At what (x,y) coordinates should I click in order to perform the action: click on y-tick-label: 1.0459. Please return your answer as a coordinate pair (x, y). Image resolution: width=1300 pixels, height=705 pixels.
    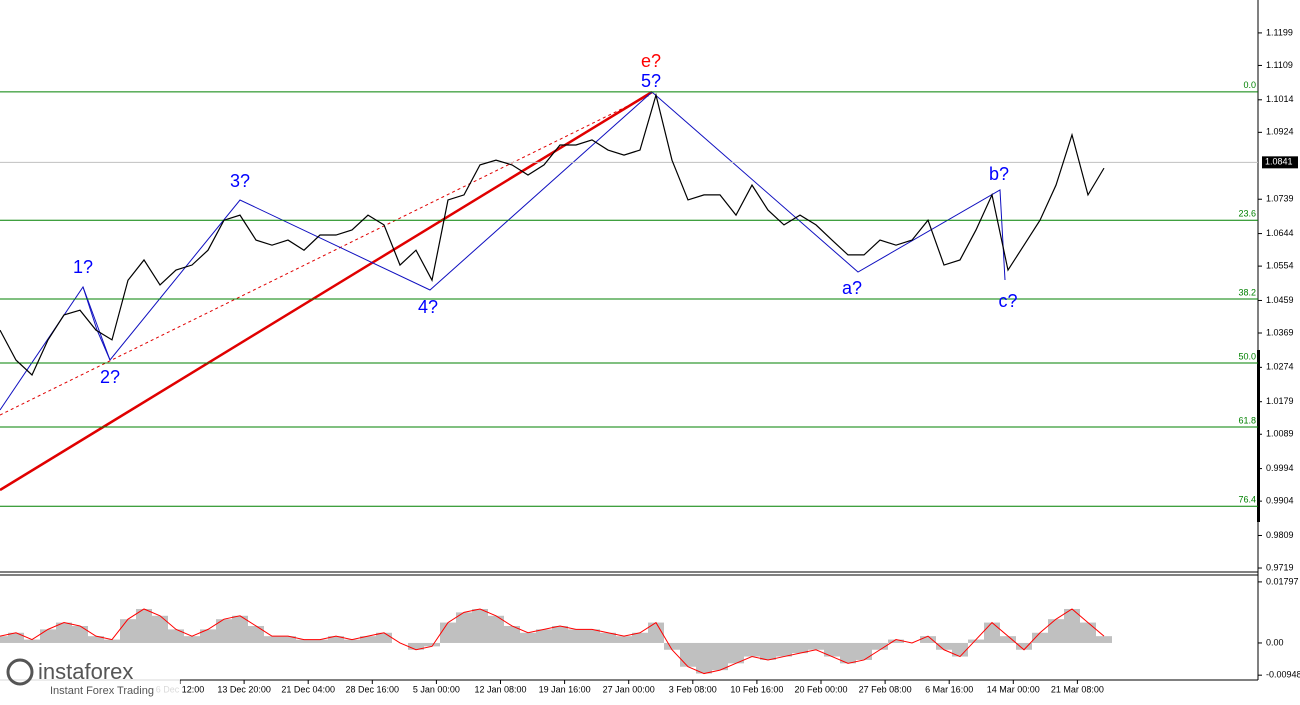
    Looking at the image, I should click on (1280, 300).